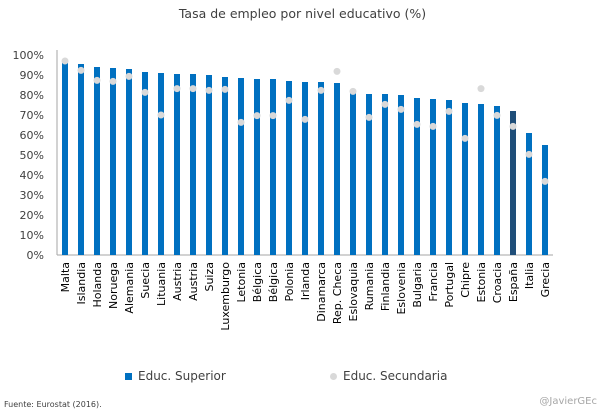 The height and width of the screenshot is (415, 605). What do you see at coordinates (182, 376) in the screenshot?
I see `legend-label: Educ. Superior` at bounding box center [182, 376].